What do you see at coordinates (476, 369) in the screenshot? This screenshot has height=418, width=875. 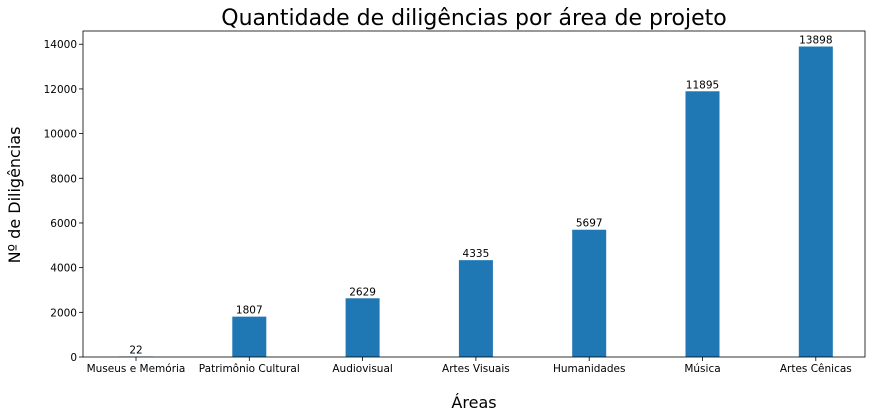 I see `x-tick-label: Artes Visuais` at bounding box center [476, 369].